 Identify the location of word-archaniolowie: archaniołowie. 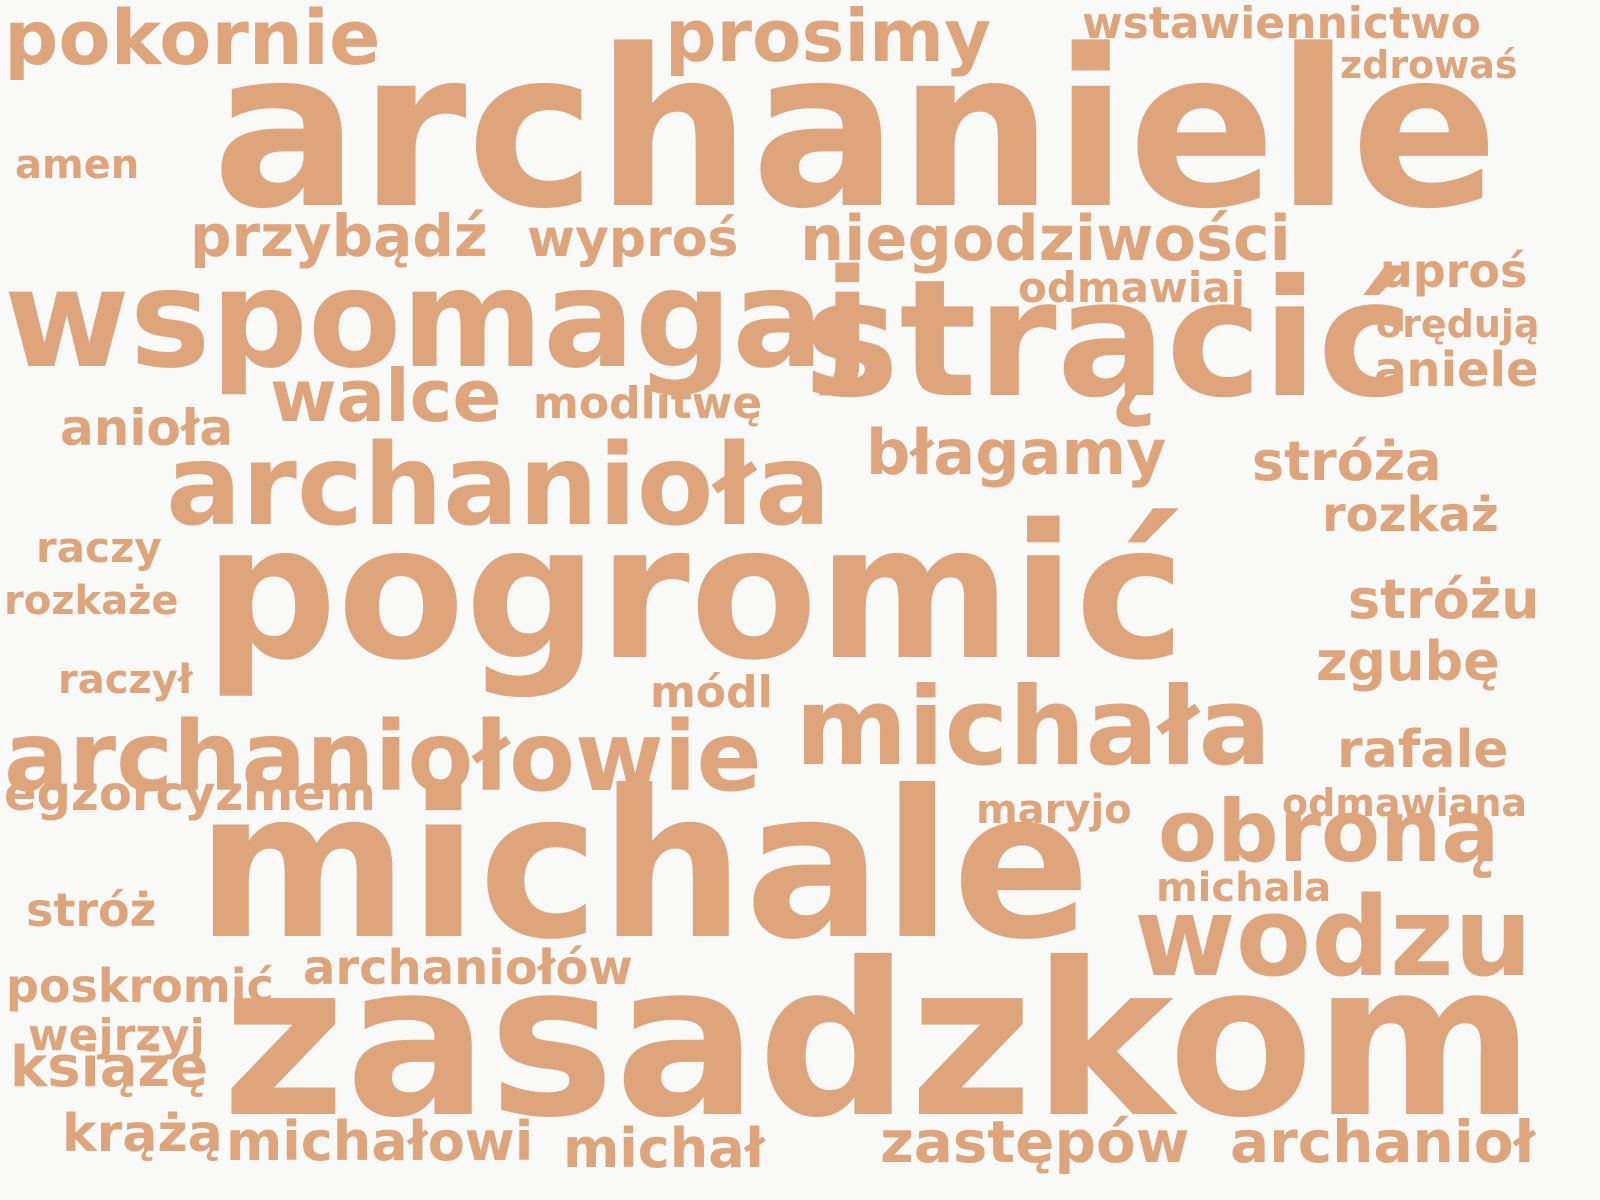
(383, 757).